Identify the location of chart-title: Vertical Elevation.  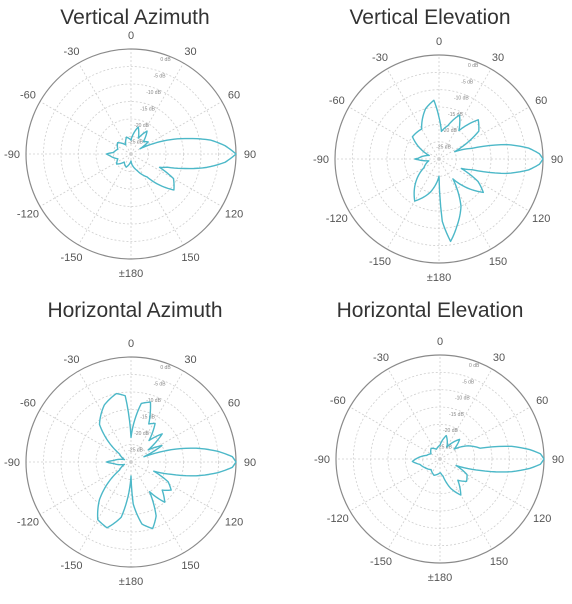
(430, 17).